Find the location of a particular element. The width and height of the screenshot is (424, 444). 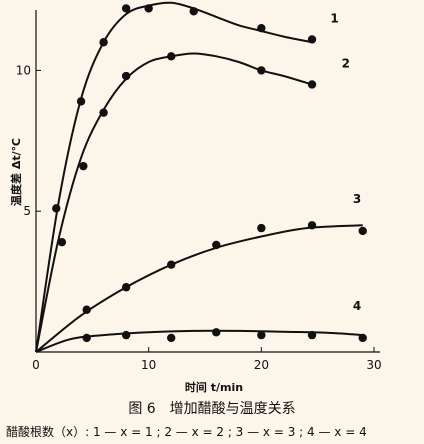

series-labels: 1 2 3 4 is located at coordinates (345, 162).